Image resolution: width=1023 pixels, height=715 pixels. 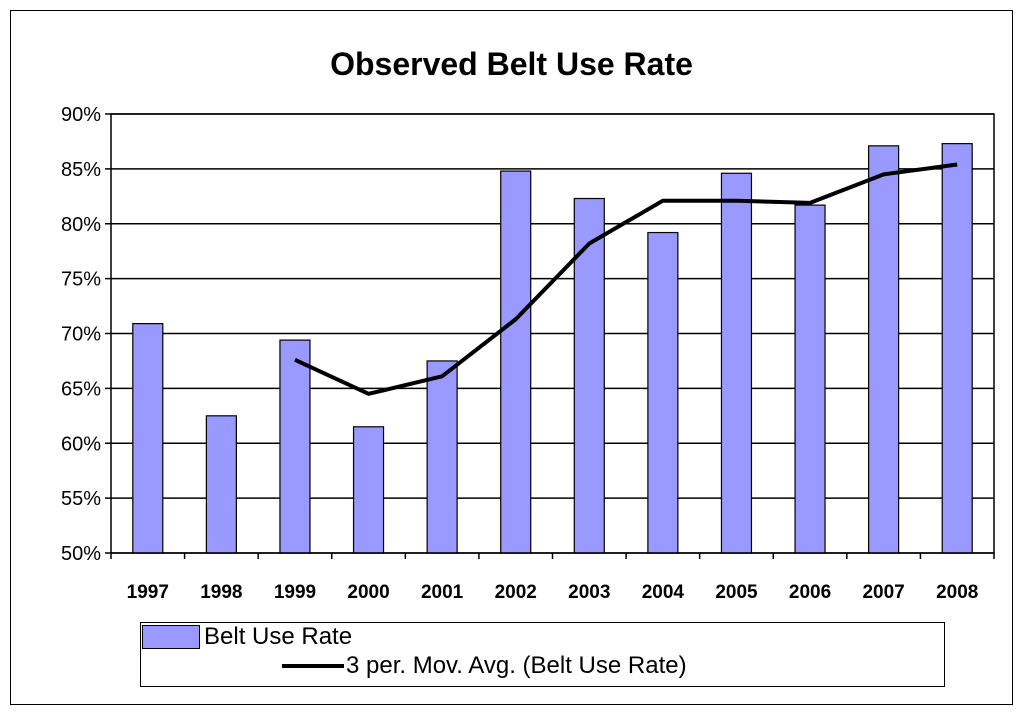 What do you see at coordinates (663, 592) in the screenshot?
I see `x-tick-label: 2004` at bounding box center [663, 592].